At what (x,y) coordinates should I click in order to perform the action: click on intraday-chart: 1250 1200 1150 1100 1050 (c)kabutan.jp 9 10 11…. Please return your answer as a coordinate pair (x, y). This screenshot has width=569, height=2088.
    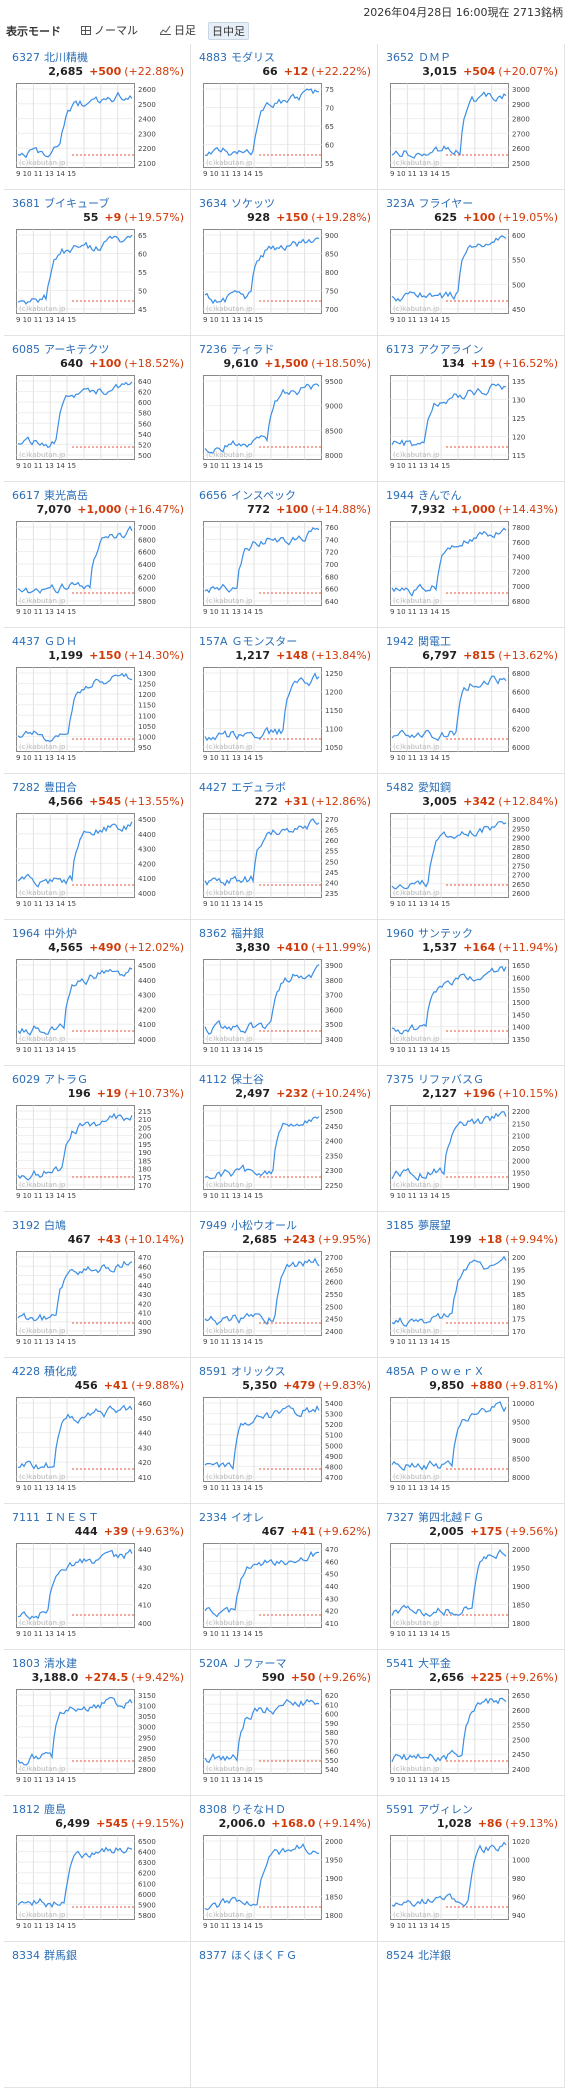
    Looking at the image, I should click on (283, 716).